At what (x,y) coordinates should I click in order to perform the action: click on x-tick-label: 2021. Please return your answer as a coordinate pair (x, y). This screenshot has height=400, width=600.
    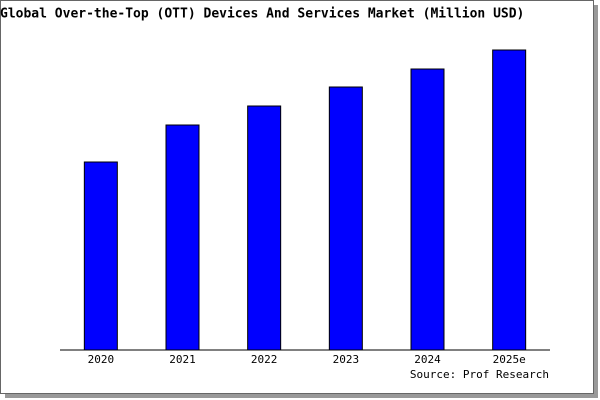
    Looking at the image, I should click on (182, 359).